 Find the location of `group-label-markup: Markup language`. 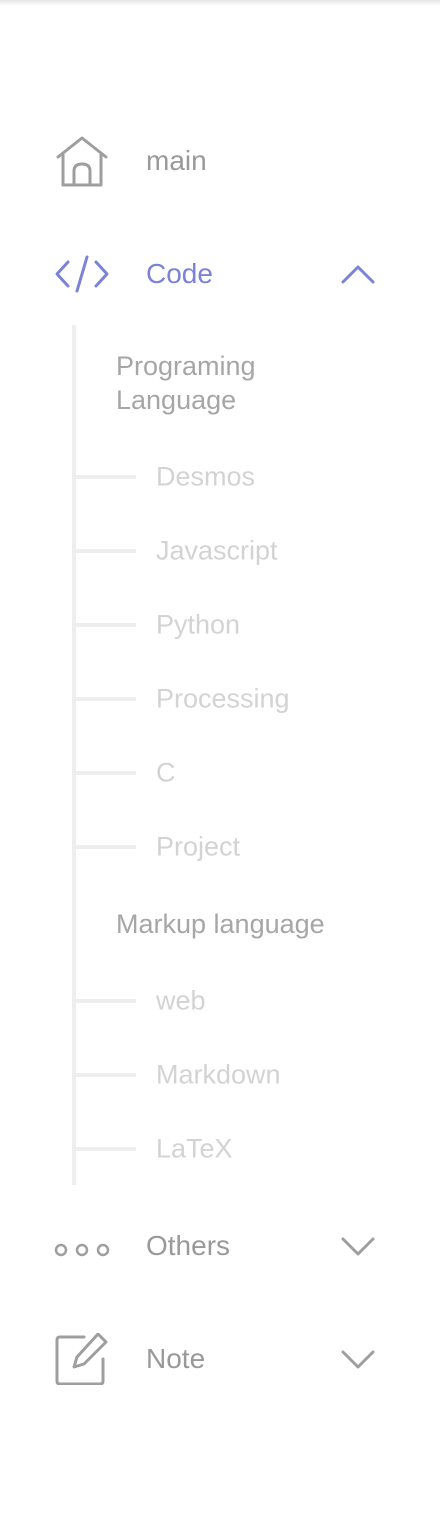

group-label-markup: Markup language is located at coordinates (220, 924).